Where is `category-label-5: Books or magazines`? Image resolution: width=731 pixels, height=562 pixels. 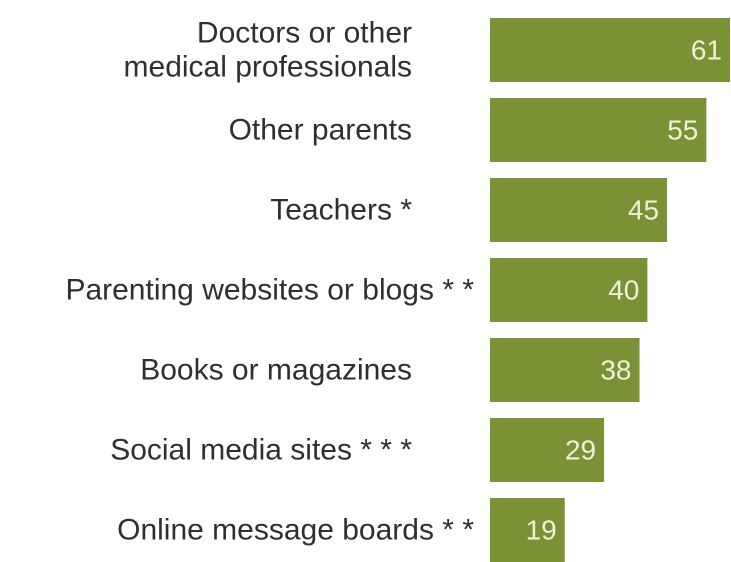 category-label-5: Books or magazines is located at coordinates (276, 370).